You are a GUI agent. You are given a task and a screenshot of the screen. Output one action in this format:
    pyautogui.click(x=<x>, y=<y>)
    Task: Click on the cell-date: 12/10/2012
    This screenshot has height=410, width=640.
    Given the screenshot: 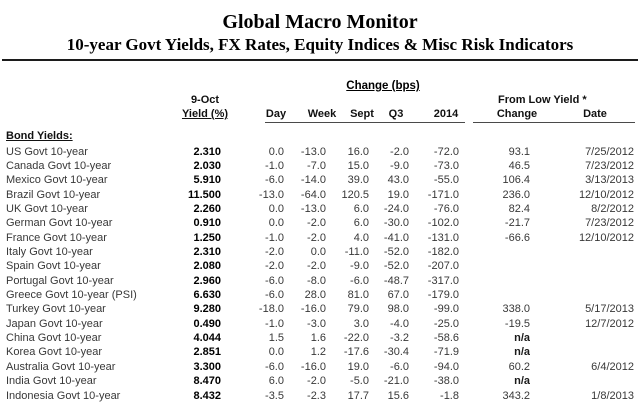 What is the action you would take?
    pyautogui.click(x=606, y=237)
    